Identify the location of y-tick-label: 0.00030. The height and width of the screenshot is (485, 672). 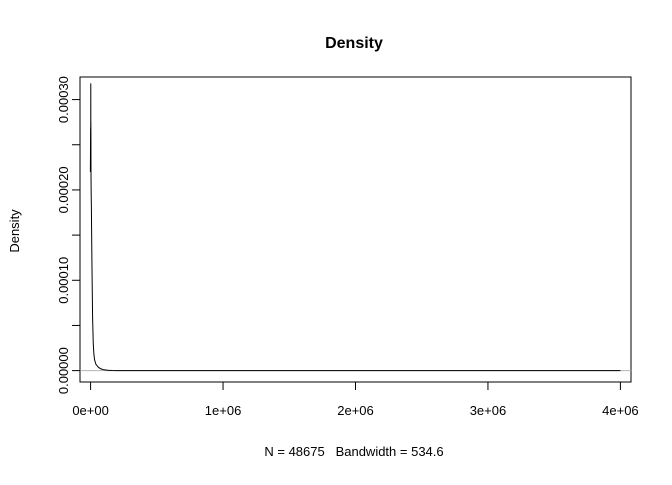
(63, 99).